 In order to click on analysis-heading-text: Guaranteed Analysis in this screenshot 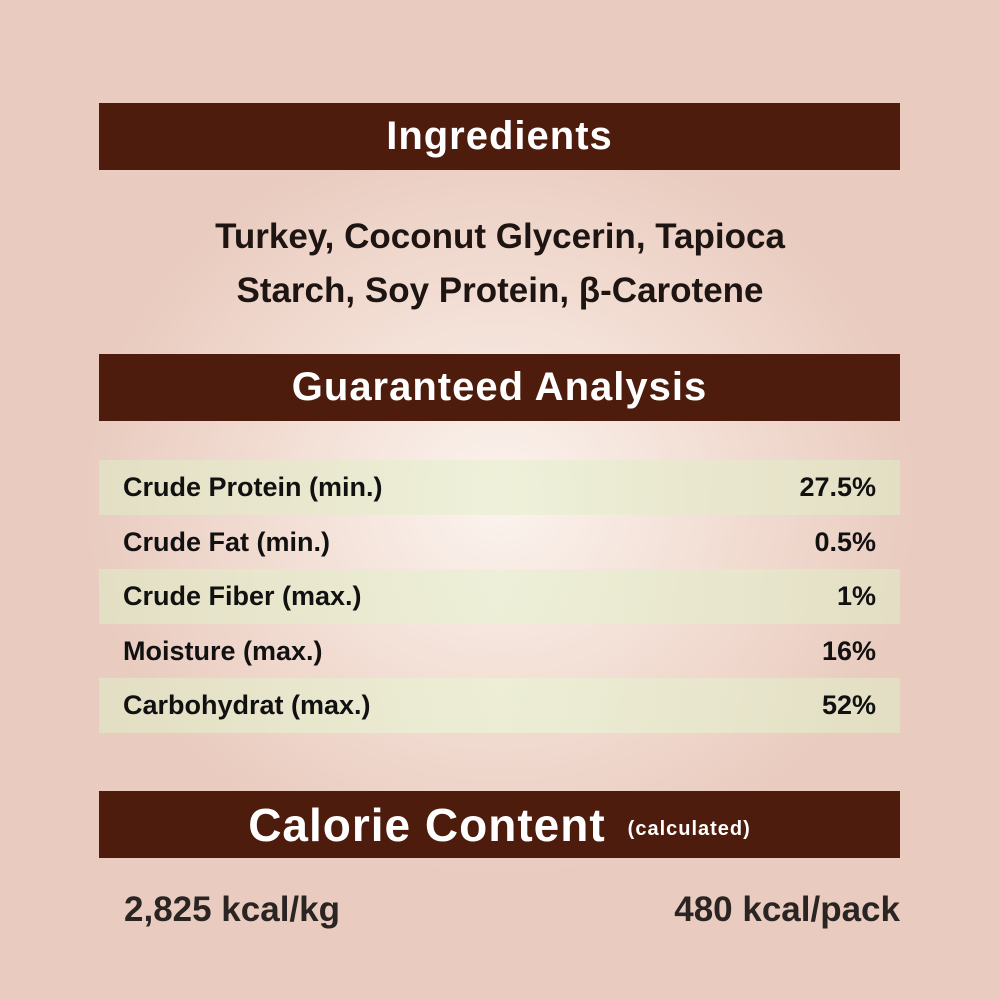, I will do `click(499, 387)`.